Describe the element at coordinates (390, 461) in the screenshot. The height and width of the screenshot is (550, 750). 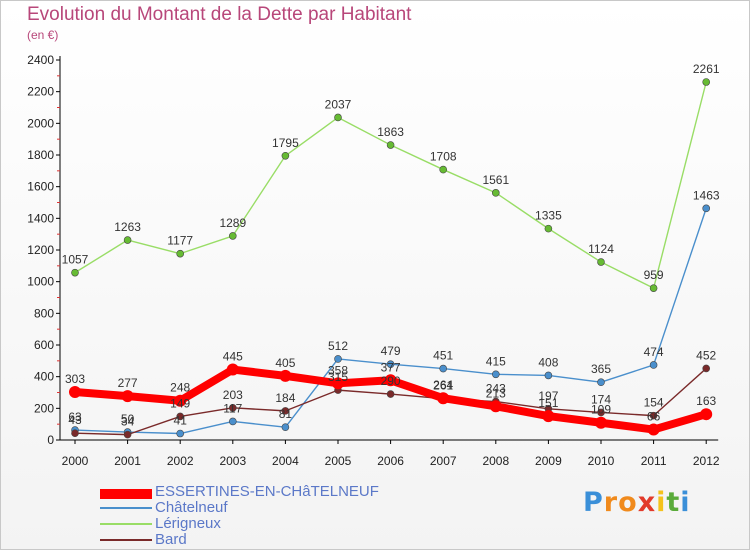
I see `x-tick-label: 2006` at that location.